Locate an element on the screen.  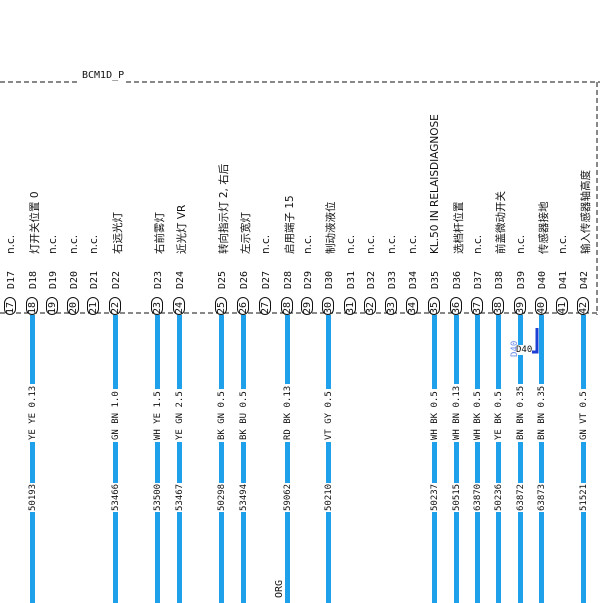
circuit-number: 59062 is located at coordinates (288, 497).